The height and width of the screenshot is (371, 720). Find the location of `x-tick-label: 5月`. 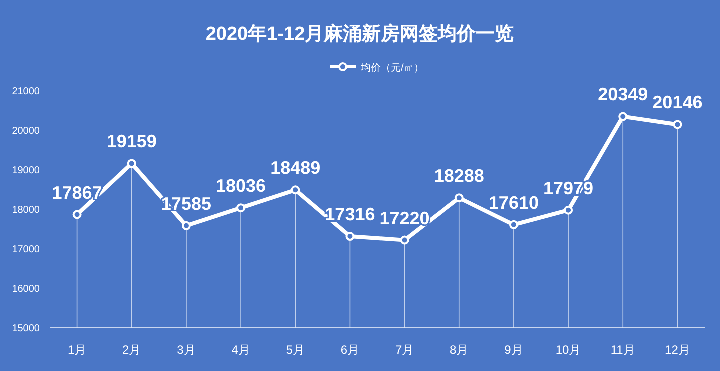

x-tick-label: 5月 is located at coordinates (295, 350).